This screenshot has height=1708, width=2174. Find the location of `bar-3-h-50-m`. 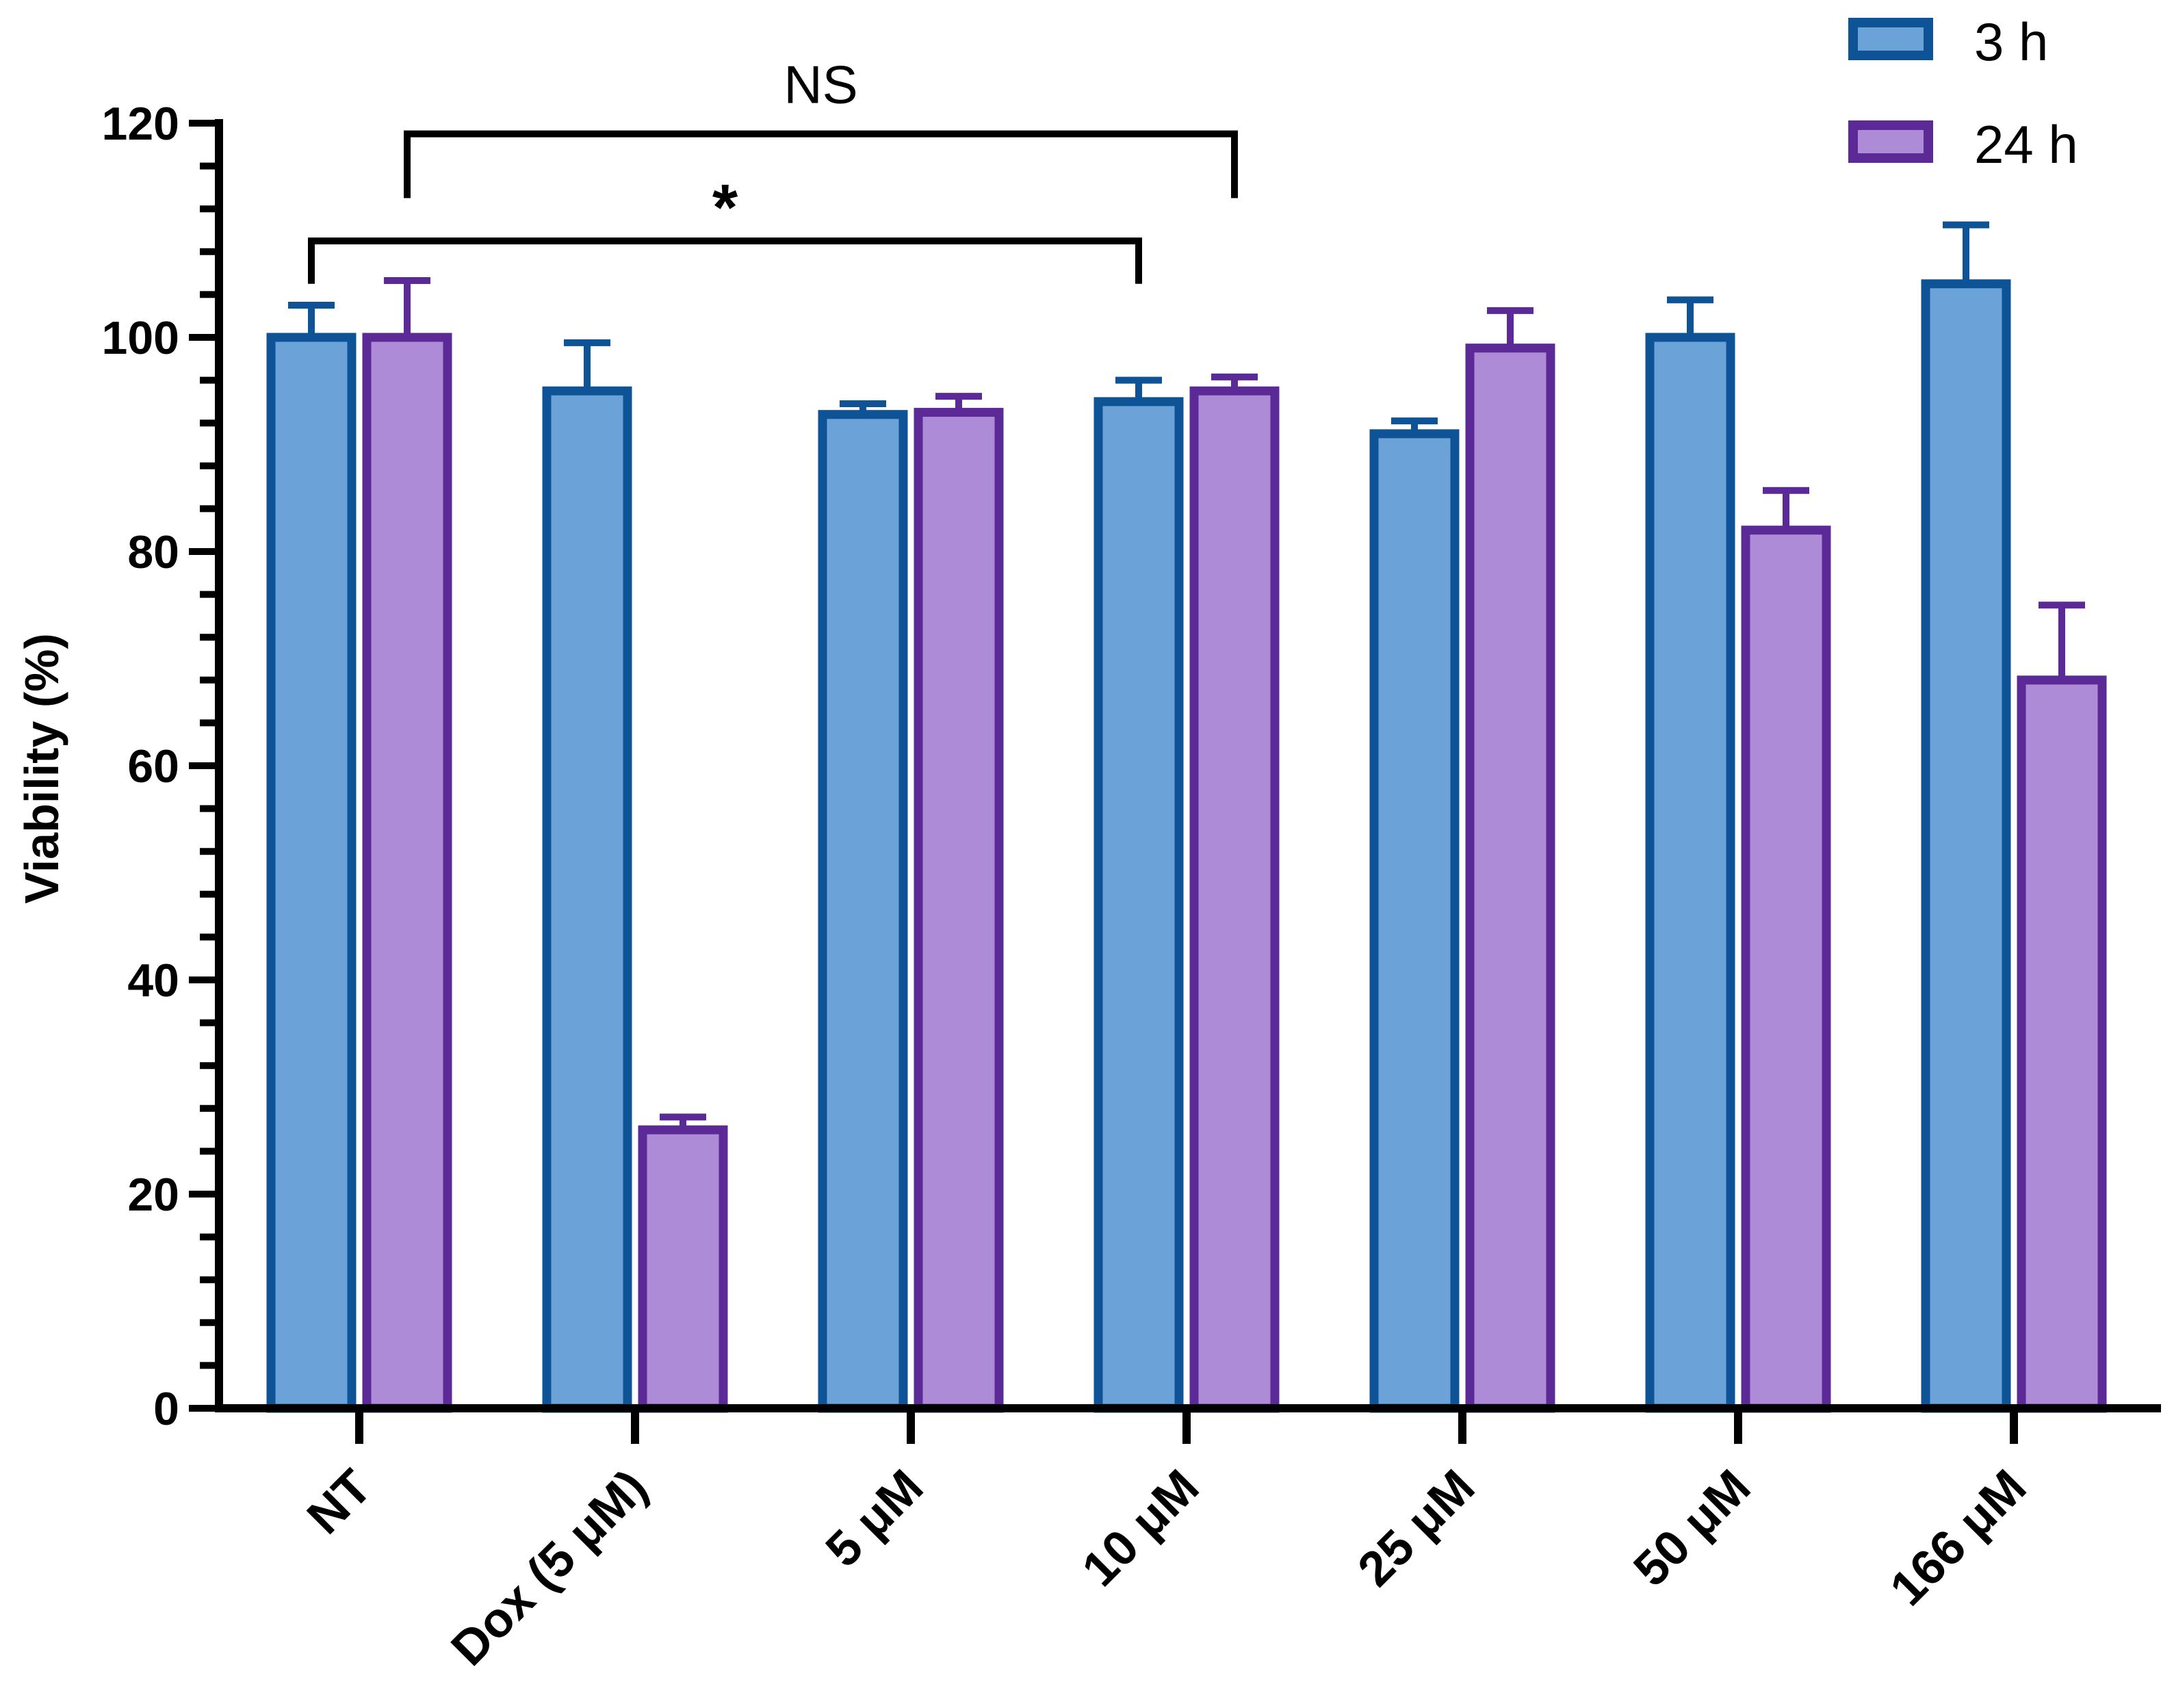

bar-3-h-50-m is located at coordinates (1690, 873).